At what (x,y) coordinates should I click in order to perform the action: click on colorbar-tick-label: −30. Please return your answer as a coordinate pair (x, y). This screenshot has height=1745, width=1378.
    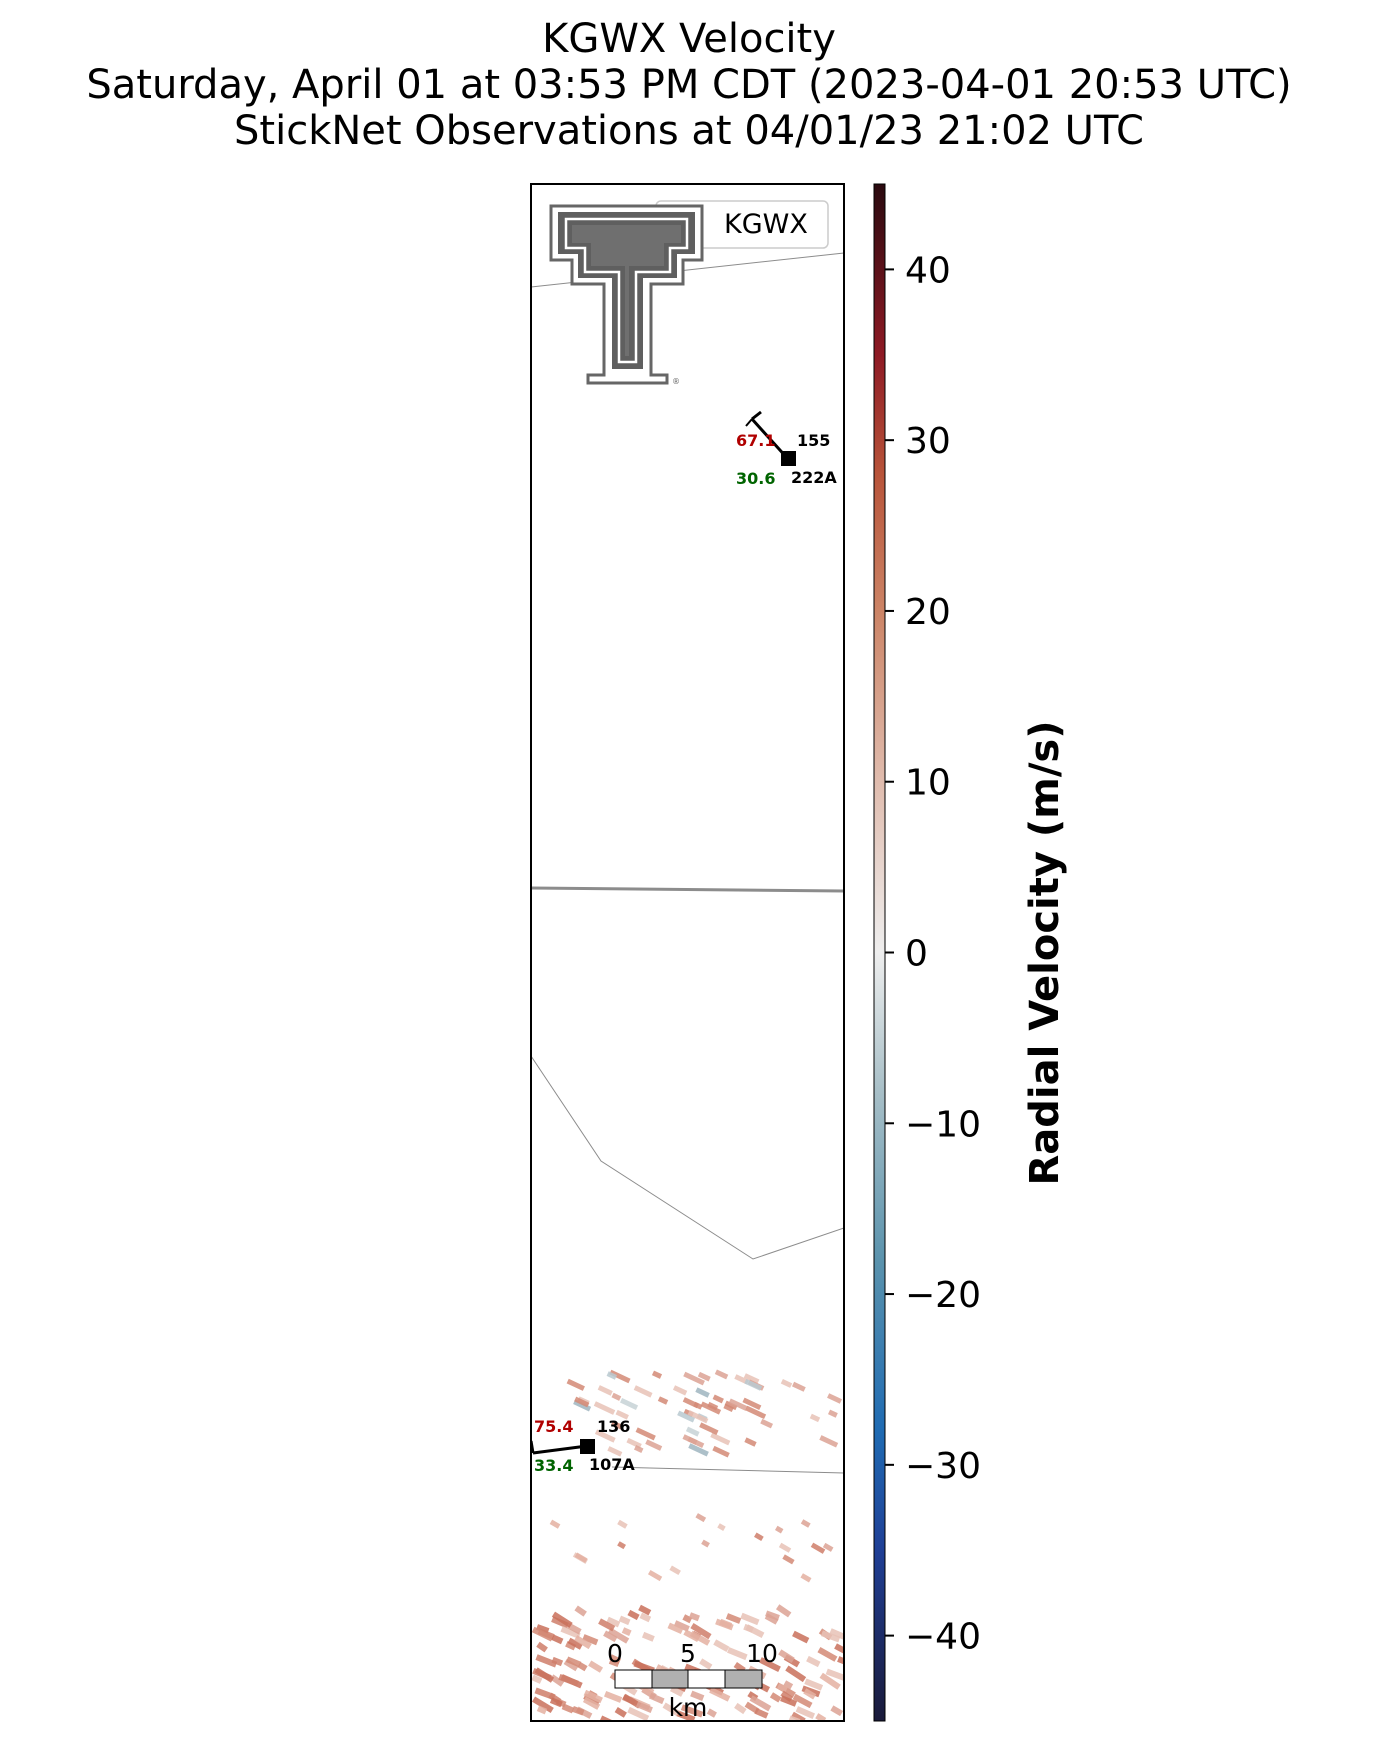
    Looking at the image, I should click on (943, 1466).